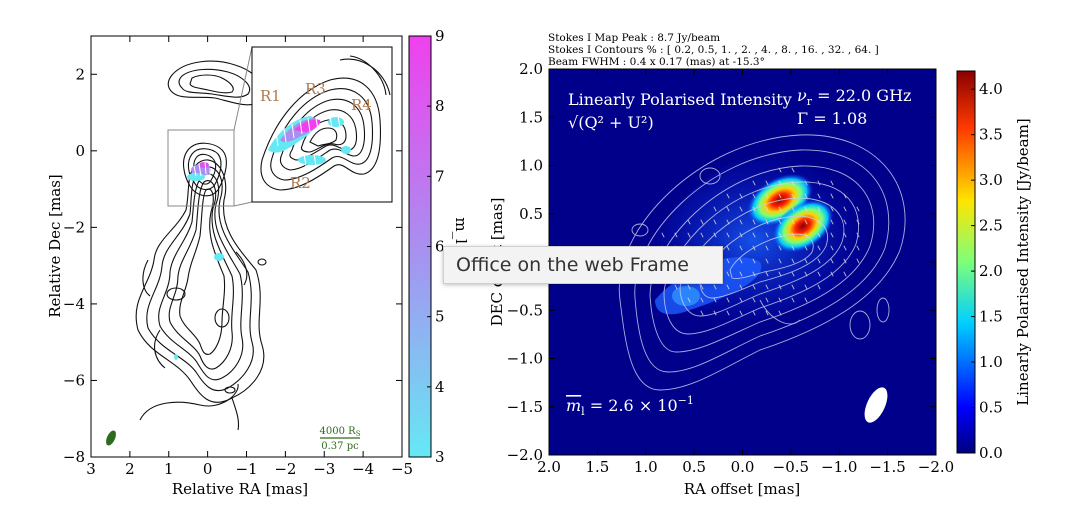  What do you see at coordinates (246, 469) in the screenshot?
I see `left-x-tick-label: −1` at bounding box center [246, 469].